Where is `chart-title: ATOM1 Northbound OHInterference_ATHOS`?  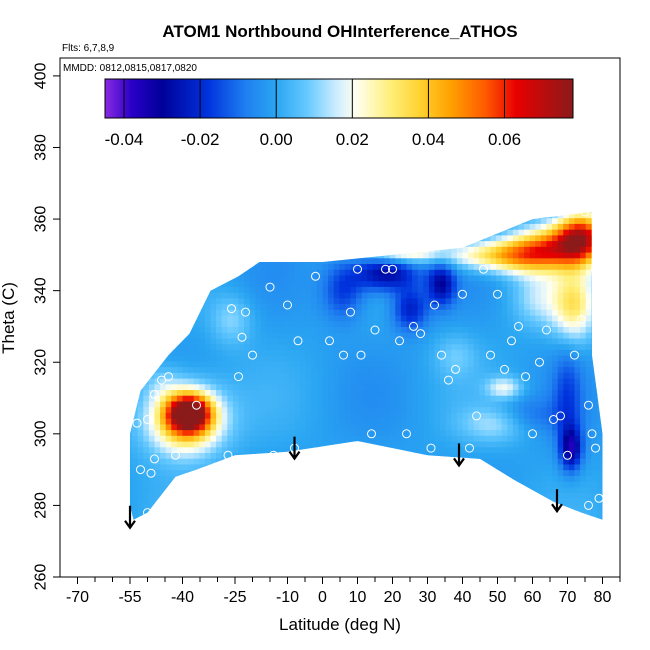 chart-title: ATOM1 Northbound OHInterference_ATHOS is located at coordinates (339, 31).